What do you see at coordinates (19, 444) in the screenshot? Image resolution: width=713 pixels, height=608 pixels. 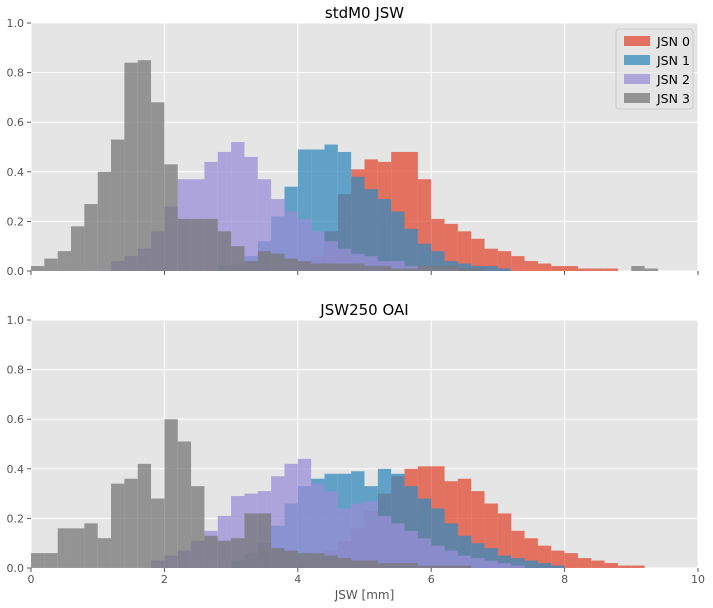 I see `yticks-bottom: 0.0 0.2 0.4 0.6 0.8 1.0` at bounding box center [19, 444].